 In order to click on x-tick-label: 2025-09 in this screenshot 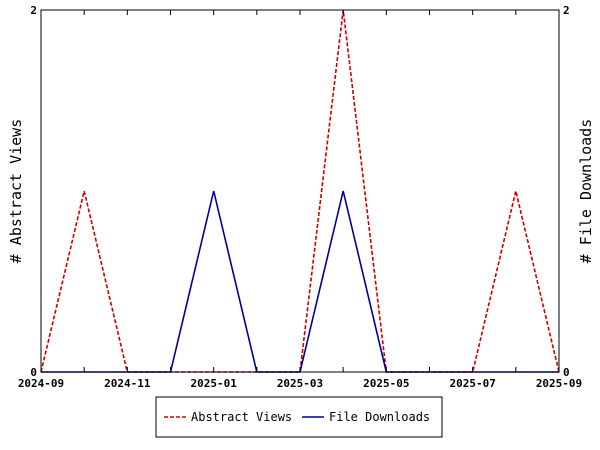, I will do `click(559, 383)`.